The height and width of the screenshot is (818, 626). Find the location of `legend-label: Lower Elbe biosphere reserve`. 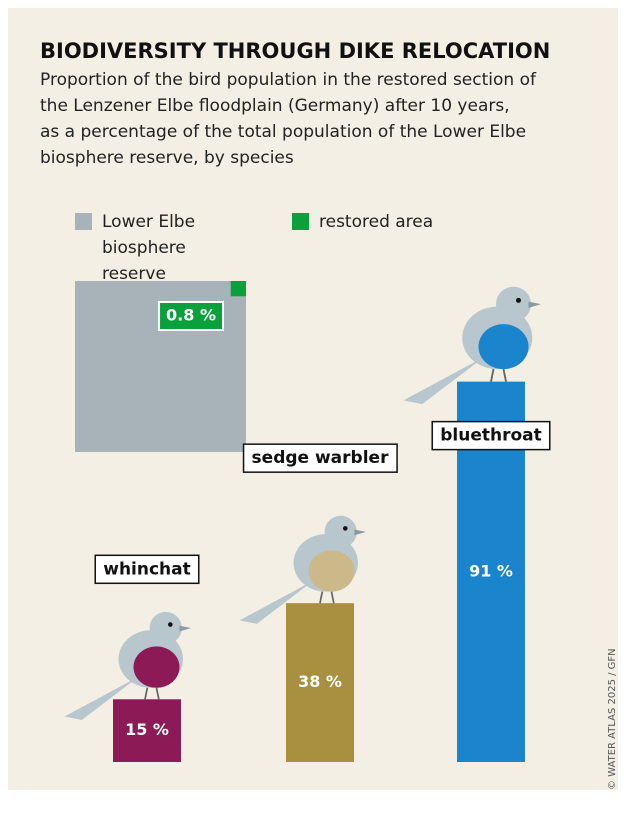

legend-label: Lower Elbe biosphere reserve is located at coordinates (149, 248).